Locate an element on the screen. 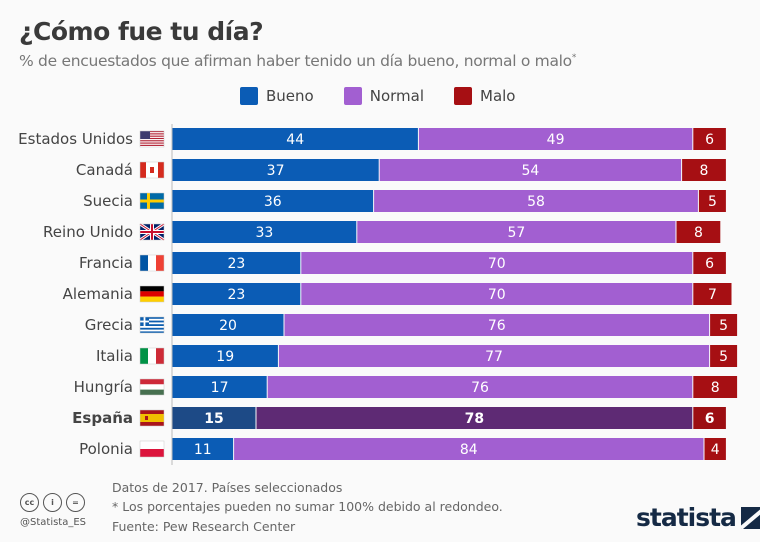  category-label: Francia is located at coordinates (106, 263).